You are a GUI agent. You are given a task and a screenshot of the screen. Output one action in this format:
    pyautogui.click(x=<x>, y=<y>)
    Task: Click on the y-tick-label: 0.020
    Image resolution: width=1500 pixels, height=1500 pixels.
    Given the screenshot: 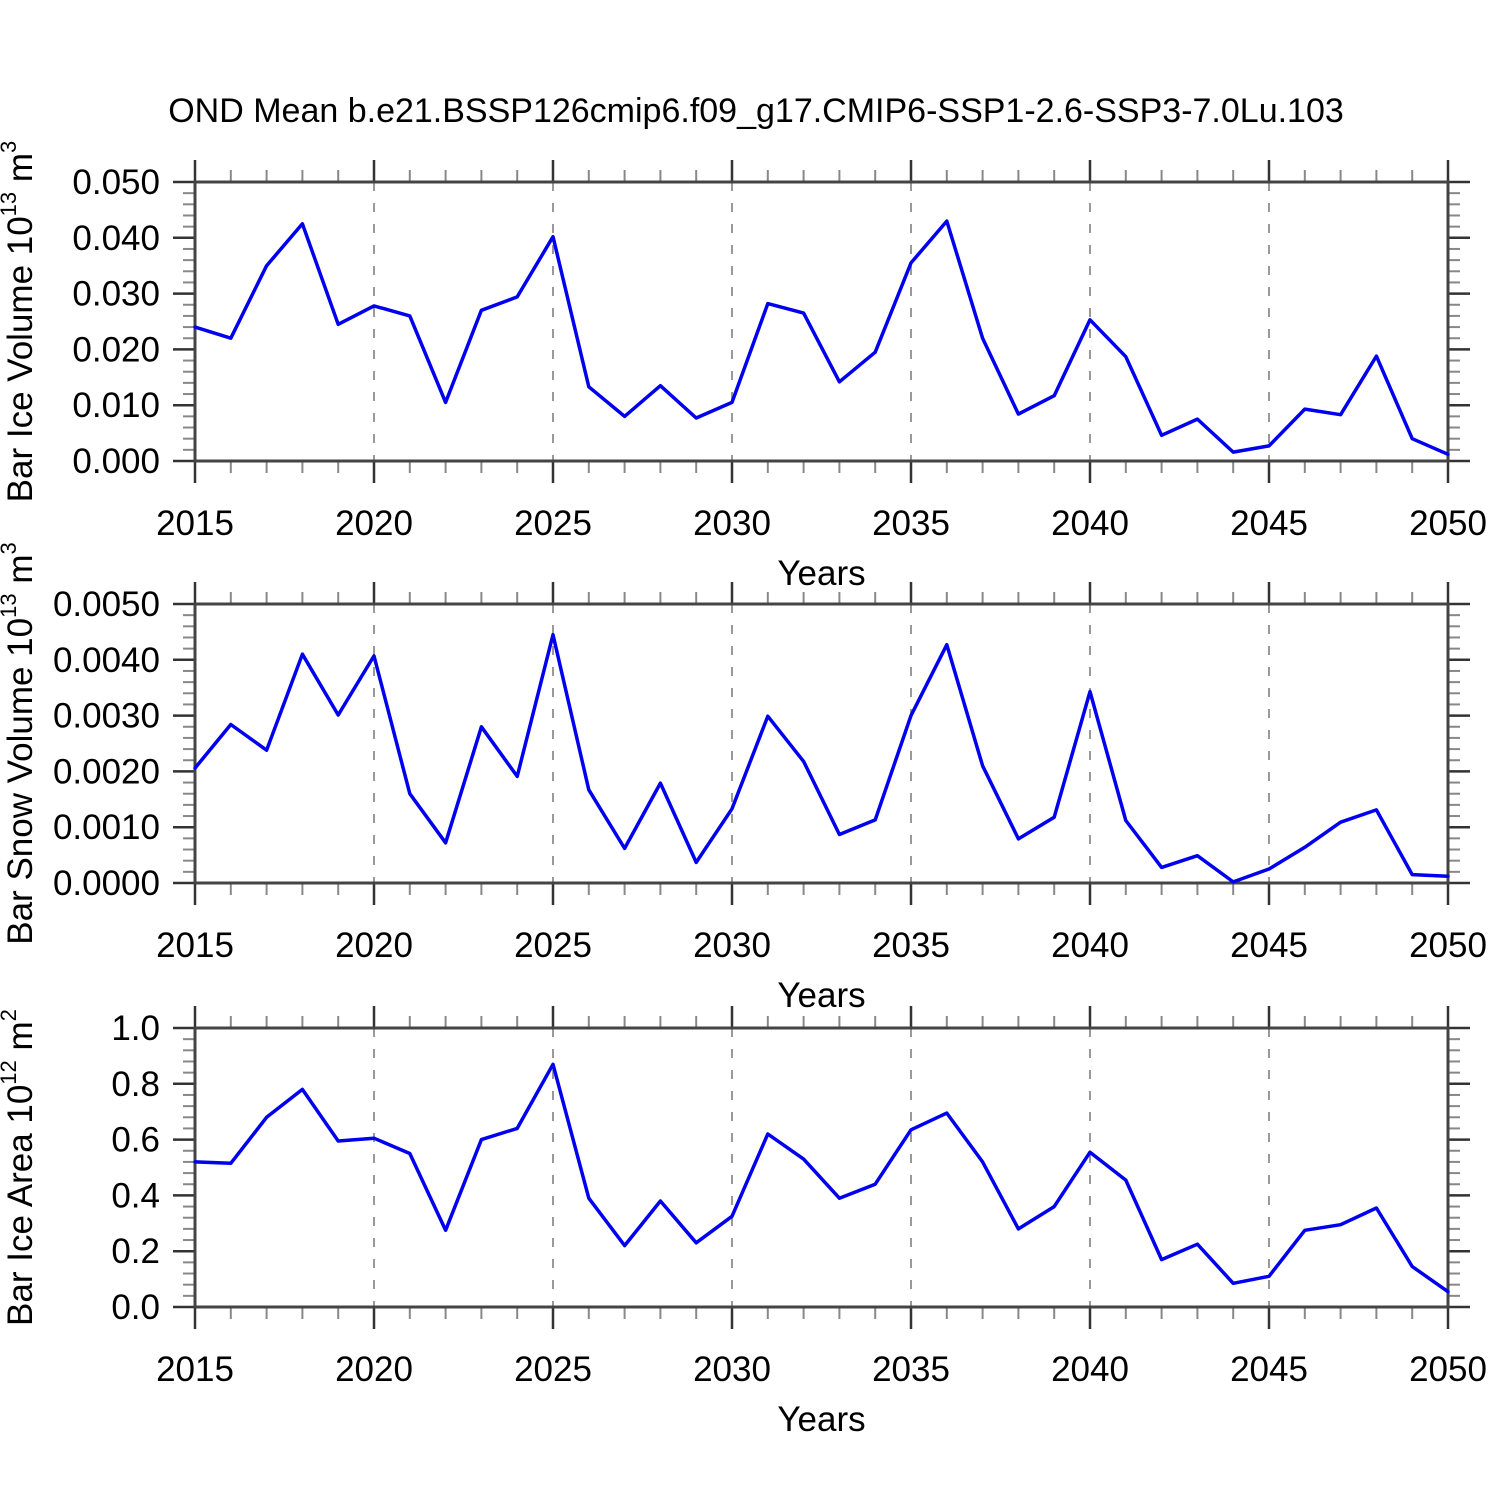 What is the action you would take?
    pyautogui.click(x=116, y=349)
    